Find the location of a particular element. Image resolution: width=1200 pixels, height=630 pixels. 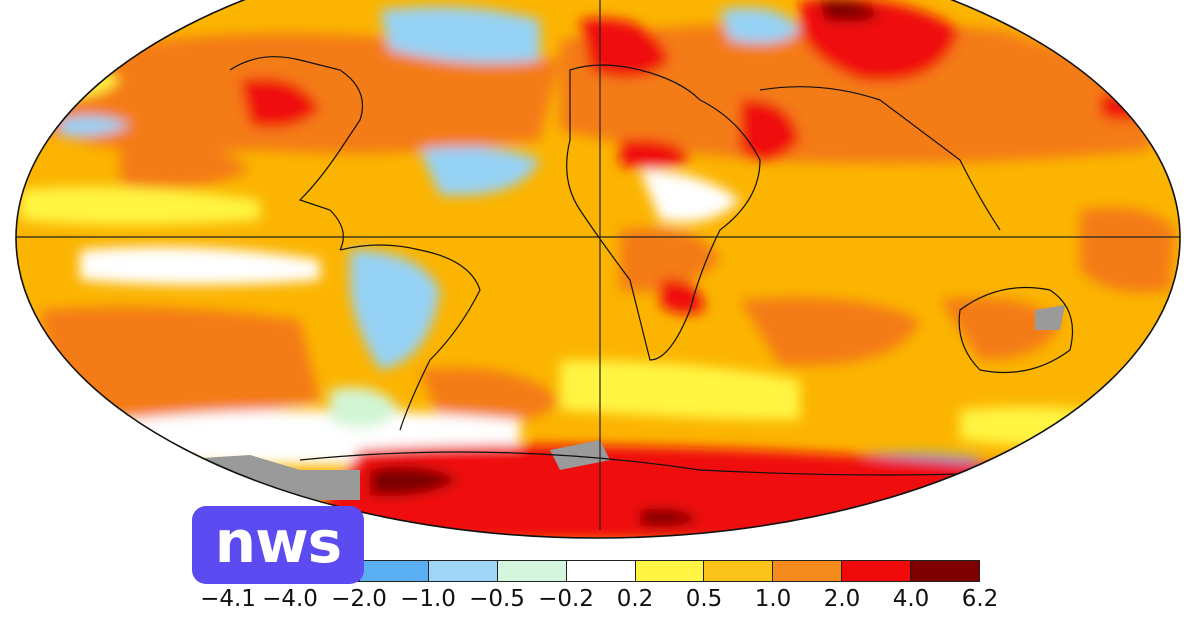

antarctica-coastline is located at coordinates (670, 463).